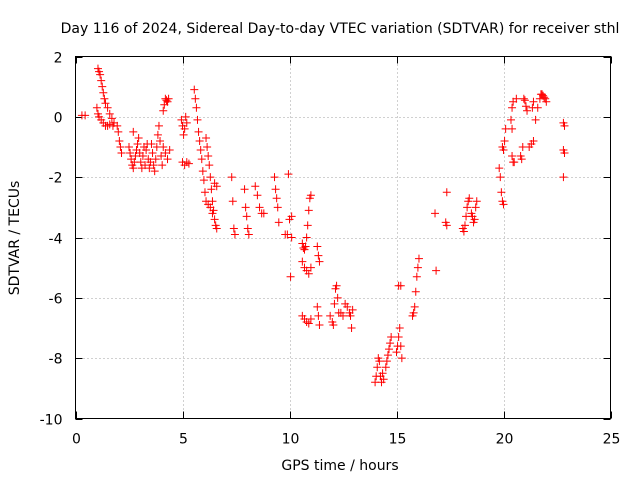  I want to click on y-axis-label: SDTVAR / TECUs, so click(15, 238).